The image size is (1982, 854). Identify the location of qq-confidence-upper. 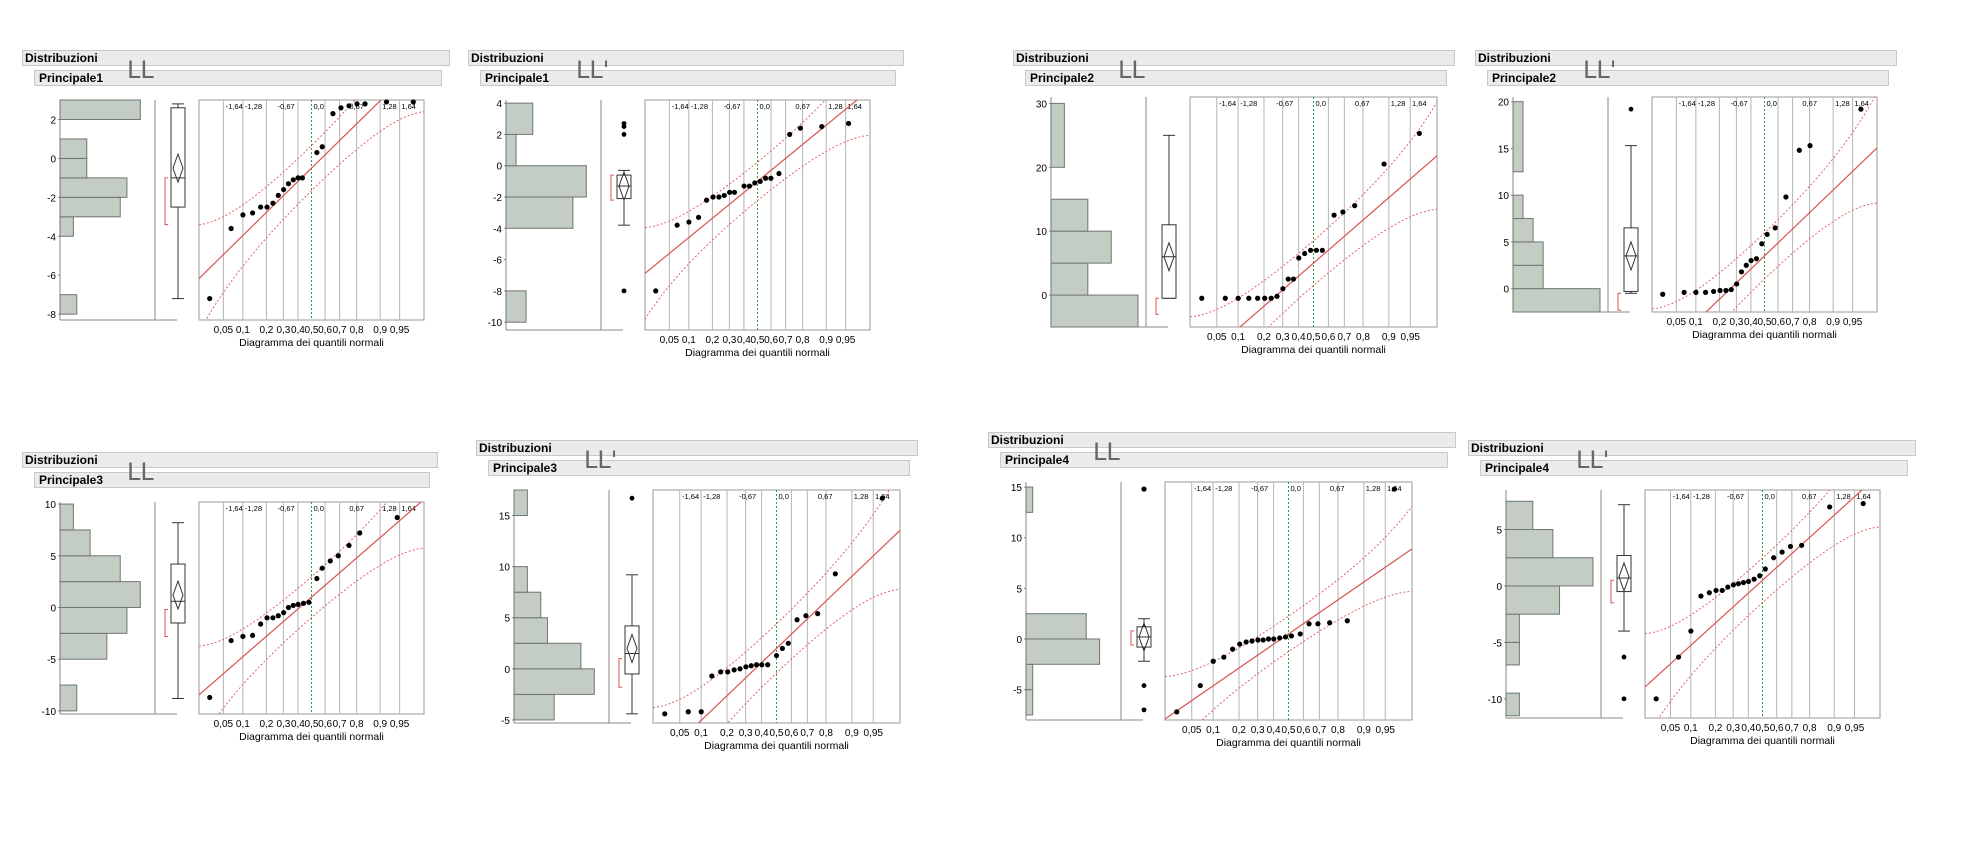
(1313, 209).